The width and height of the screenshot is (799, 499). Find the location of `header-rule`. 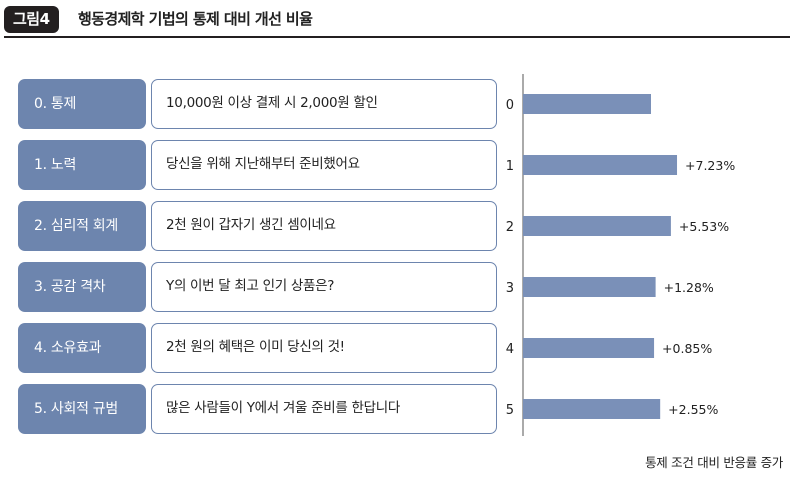

header-rule is located at coordinates (397, 37).